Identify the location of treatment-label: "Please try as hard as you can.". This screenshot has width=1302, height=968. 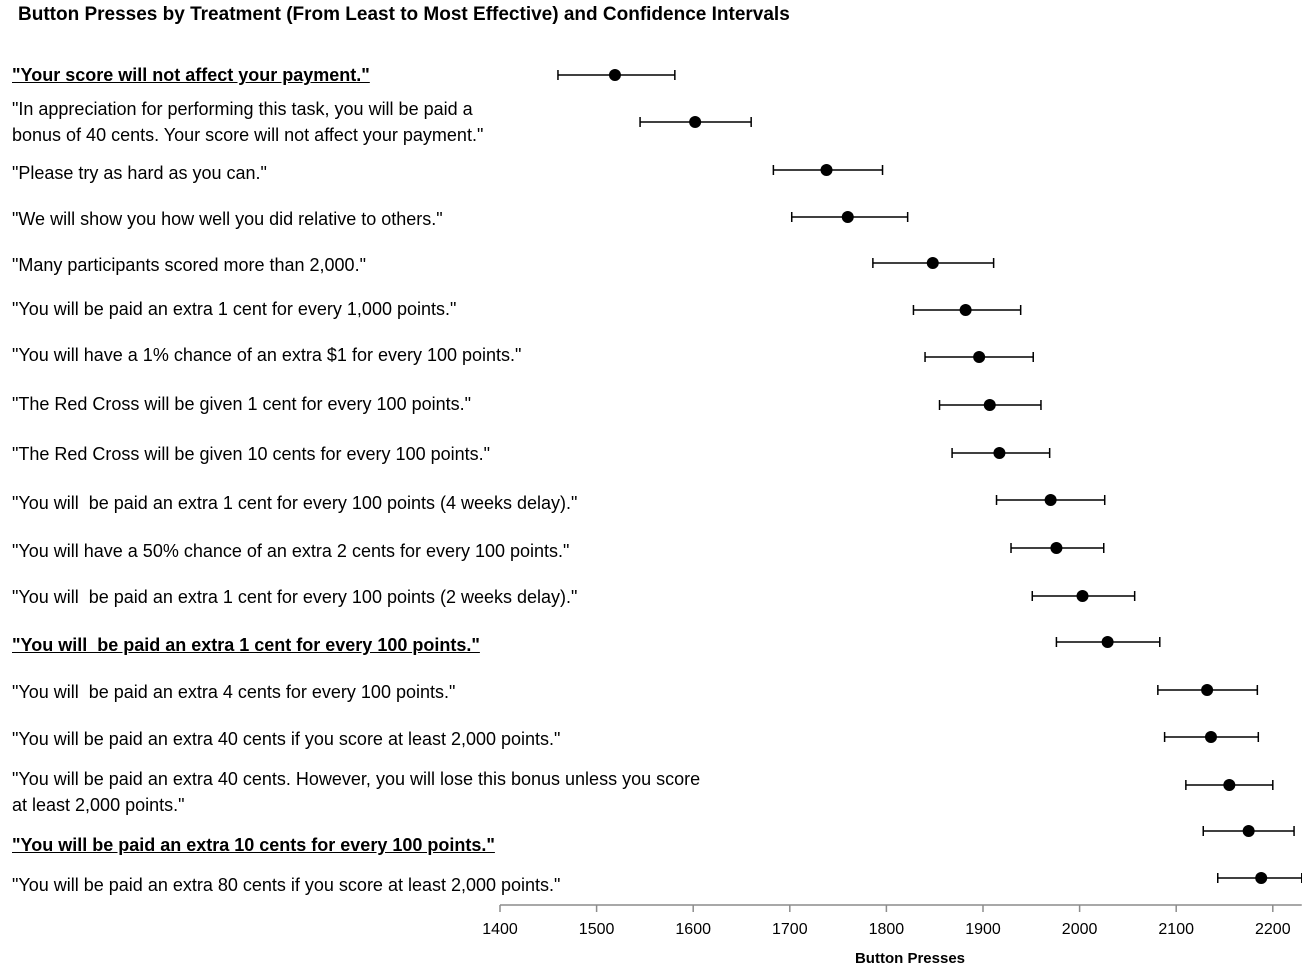
(139, 173).